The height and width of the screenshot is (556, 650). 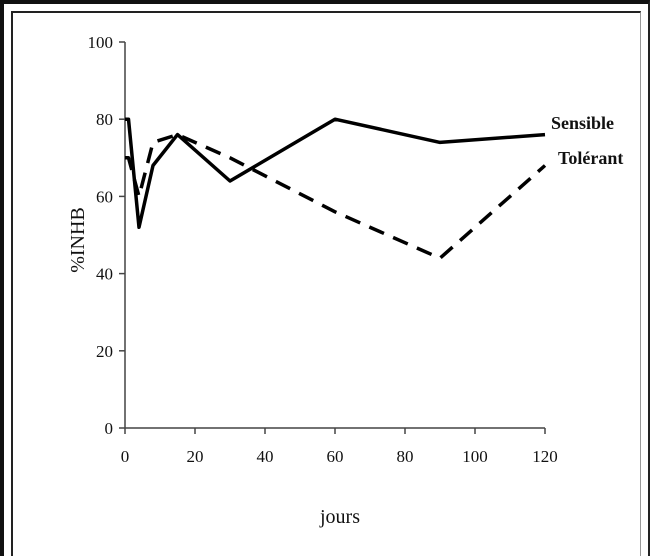 I want to click on series-line-tol-rant, so click(x=336, y=196).